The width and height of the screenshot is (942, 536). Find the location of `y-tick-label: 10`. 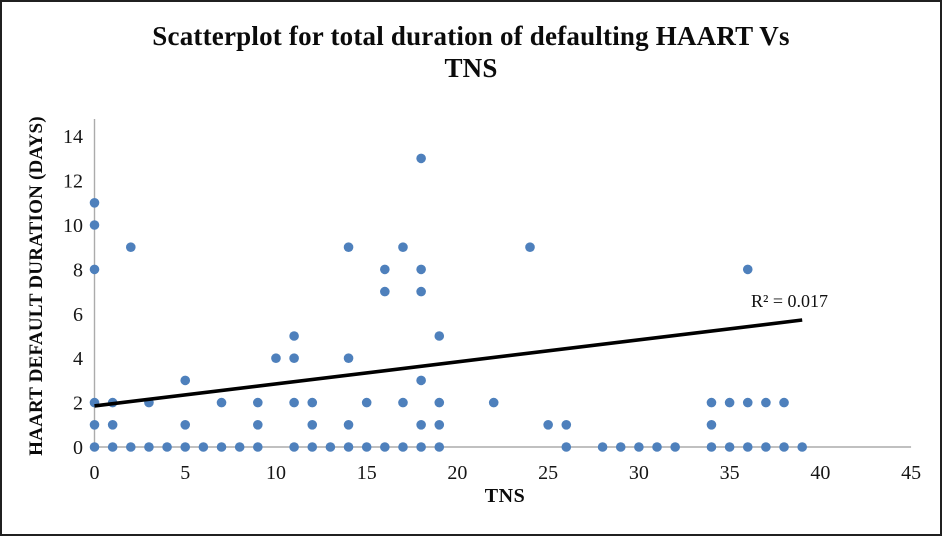

y-tick-label: 10 is located at coordinates (73, 226).